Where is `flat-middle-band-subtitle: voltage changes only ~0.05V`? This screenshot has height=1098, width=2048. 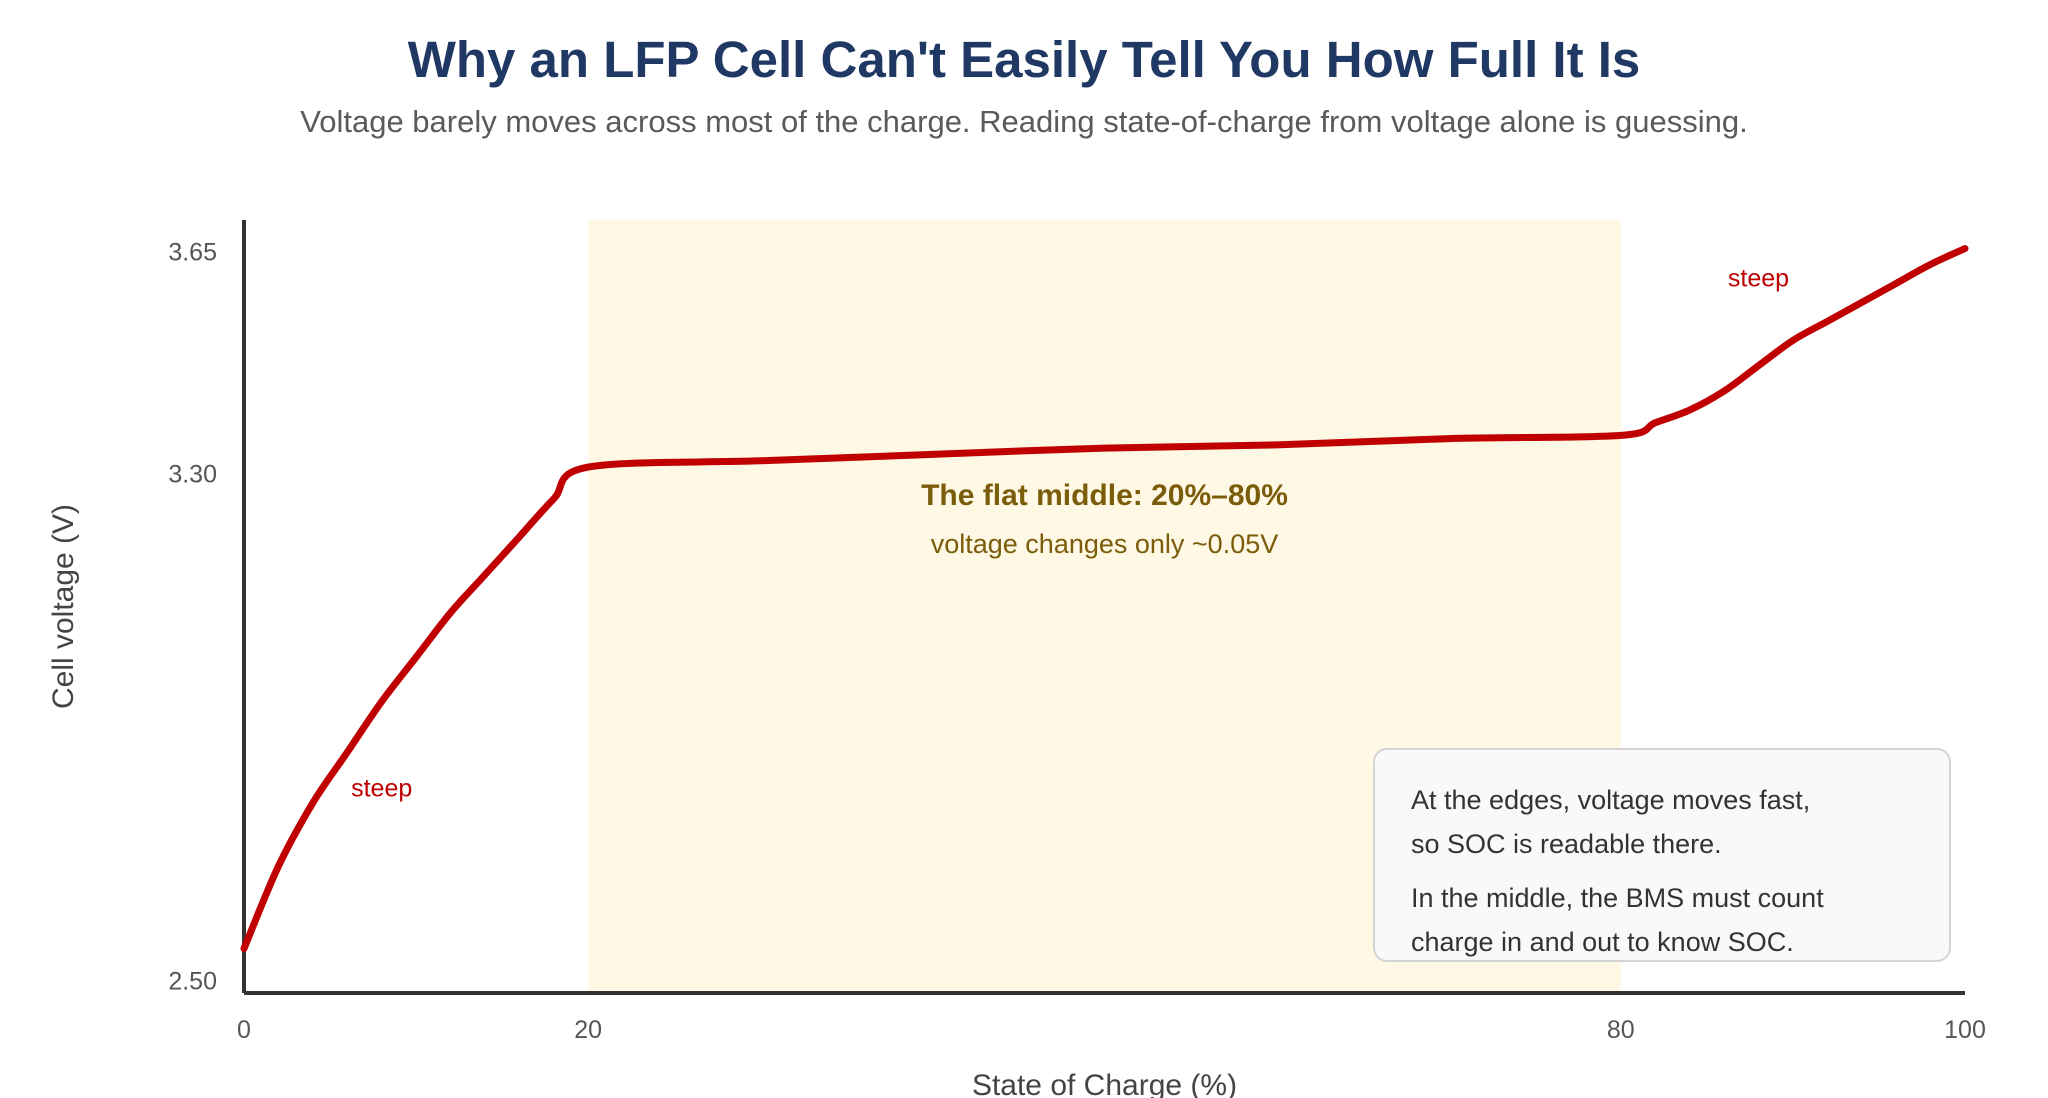
flat-middle-band-subtitle: voltage changes only ~0.05V is located at coordinates (1105, 544).